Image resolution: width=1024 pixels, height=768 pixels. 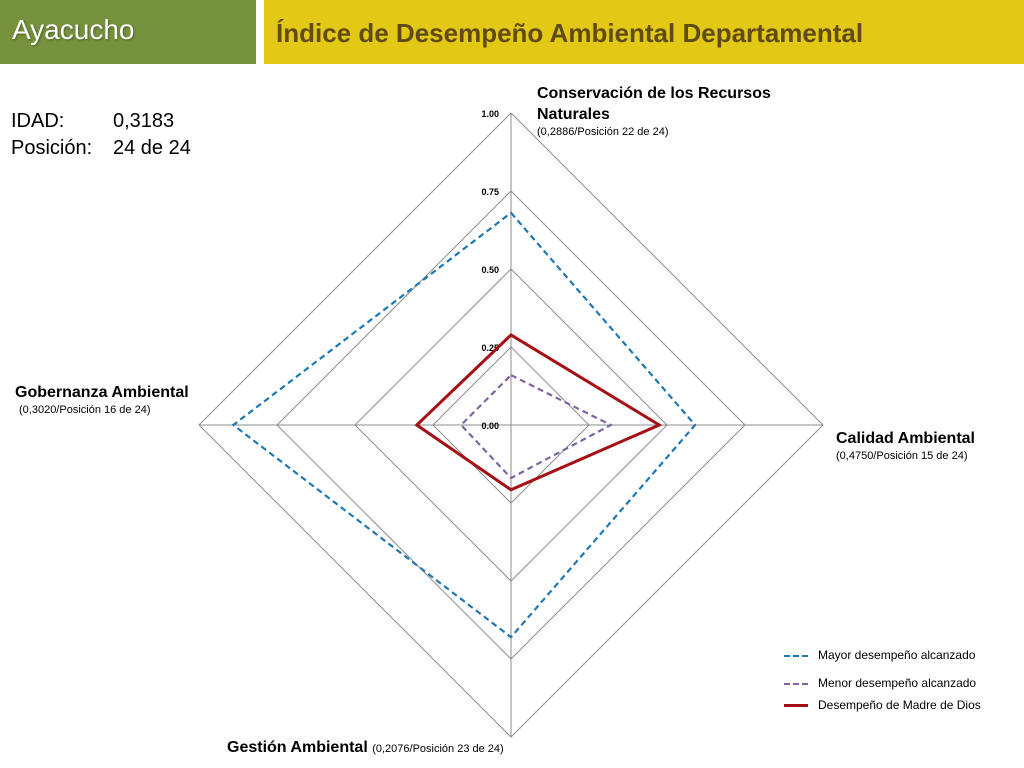 What do you see at coordinates (902, 456) in the screenshot?
I see `axis-sub-right: (0,4750/Posición 15 de 24)` at bounding box center [902, 456].